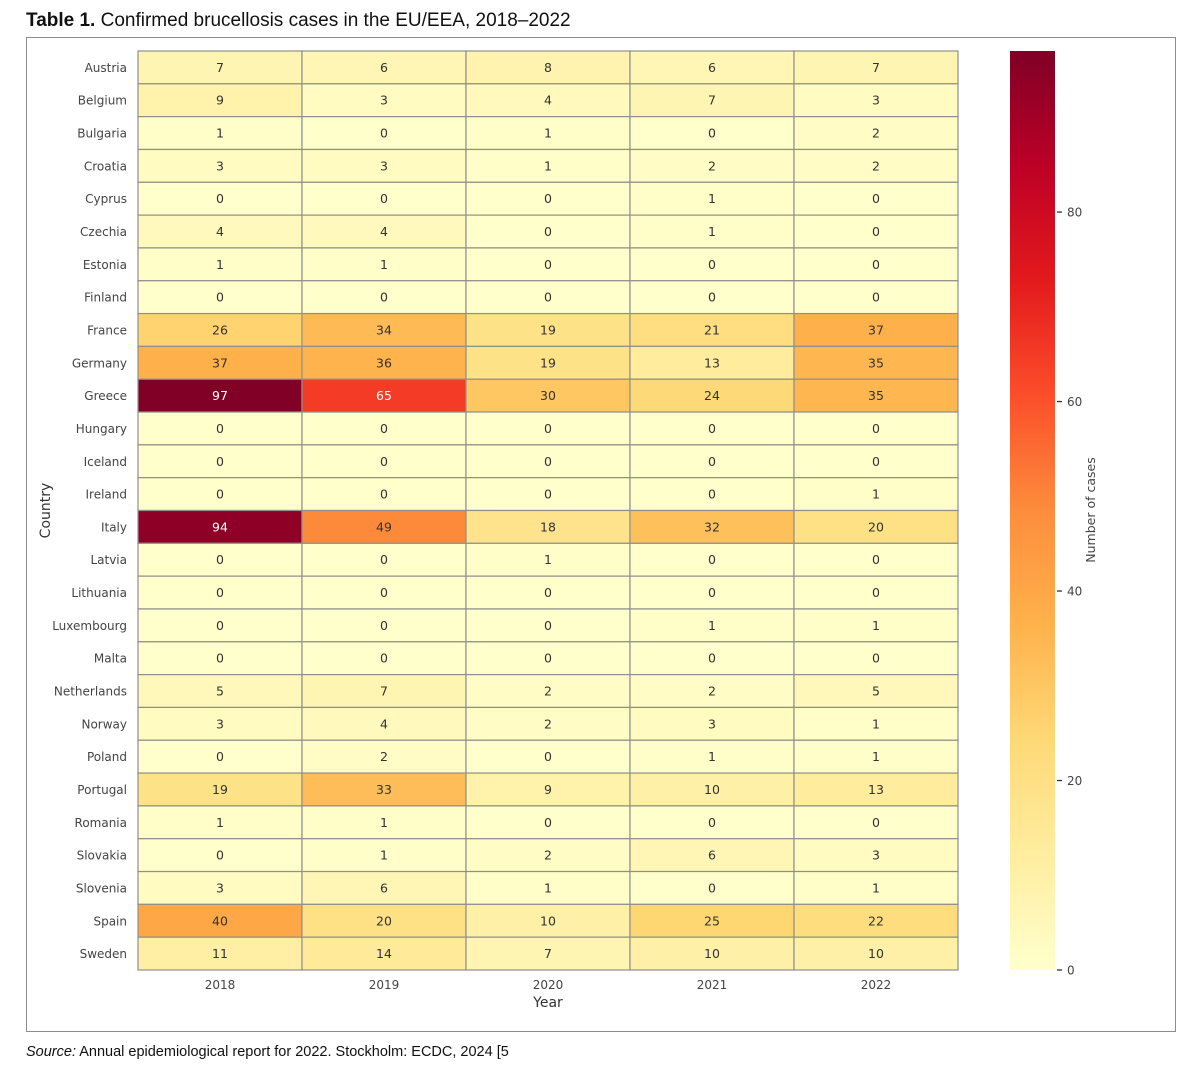 The image size is (1200, 1081). Describe the element at coordinates (101, 429) in the screenshot. I see `y-tick-label: Hungary` at that location.